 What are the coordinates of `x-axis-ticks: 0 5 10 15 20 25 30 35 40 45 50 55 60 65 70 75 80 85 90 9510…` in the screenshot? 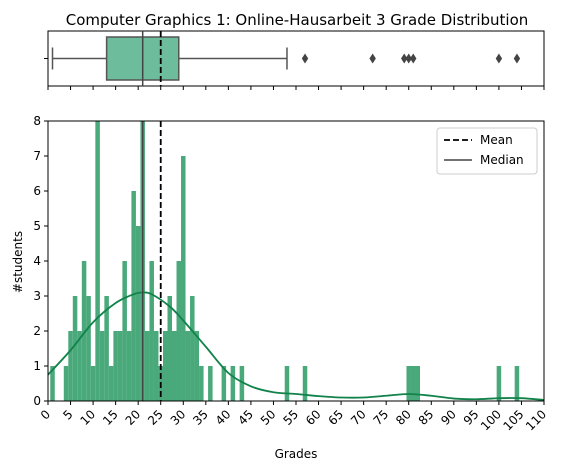 It's located at (293, 417).